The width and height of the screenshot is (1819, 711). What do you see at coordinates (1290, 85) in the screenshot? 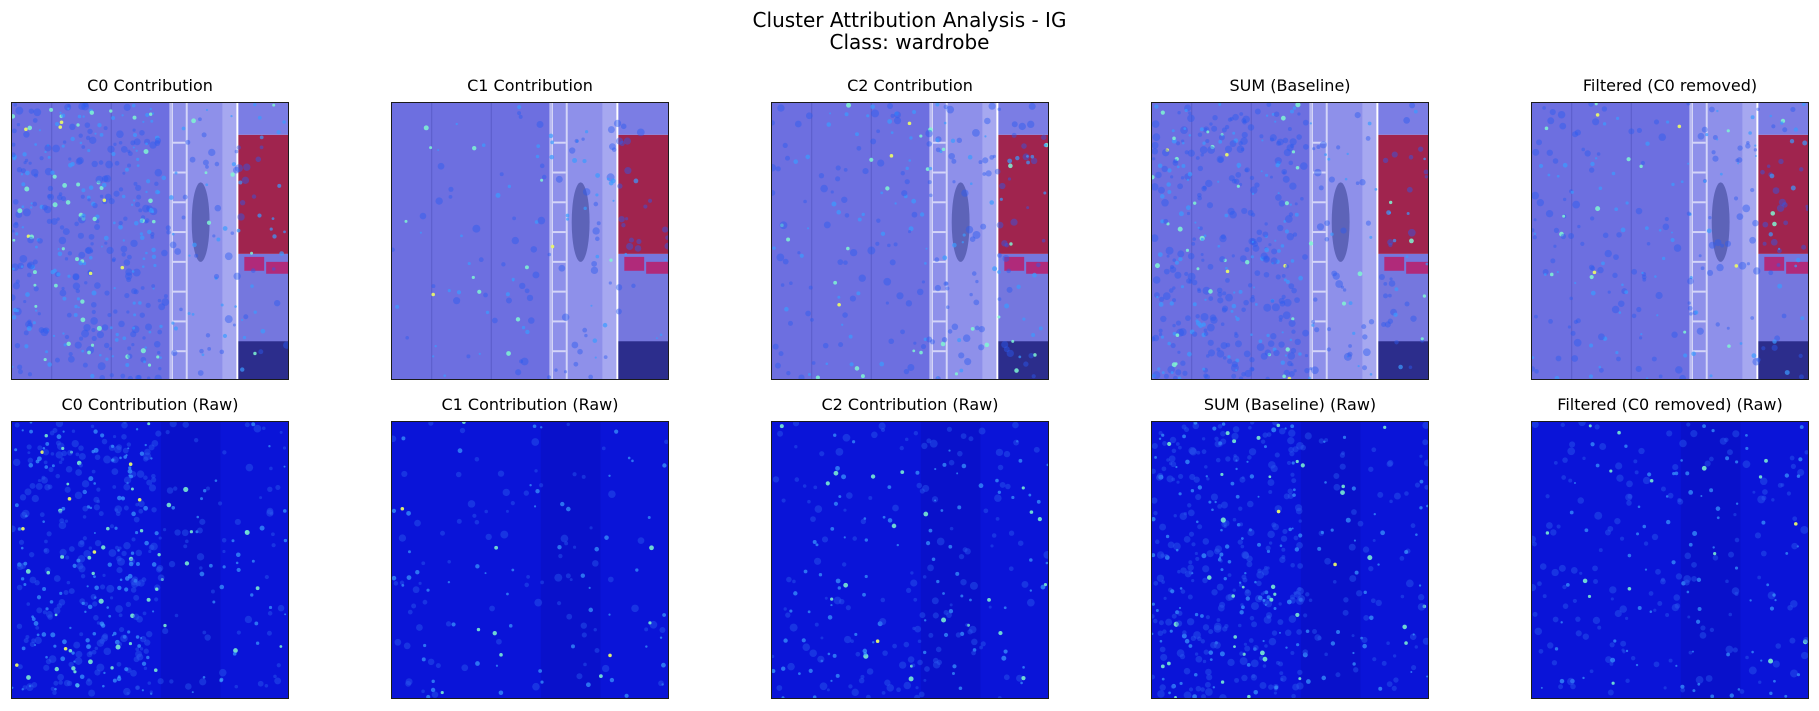
I see `panel-title: SUM (Baseline)` at bounding box center [1290, 85].